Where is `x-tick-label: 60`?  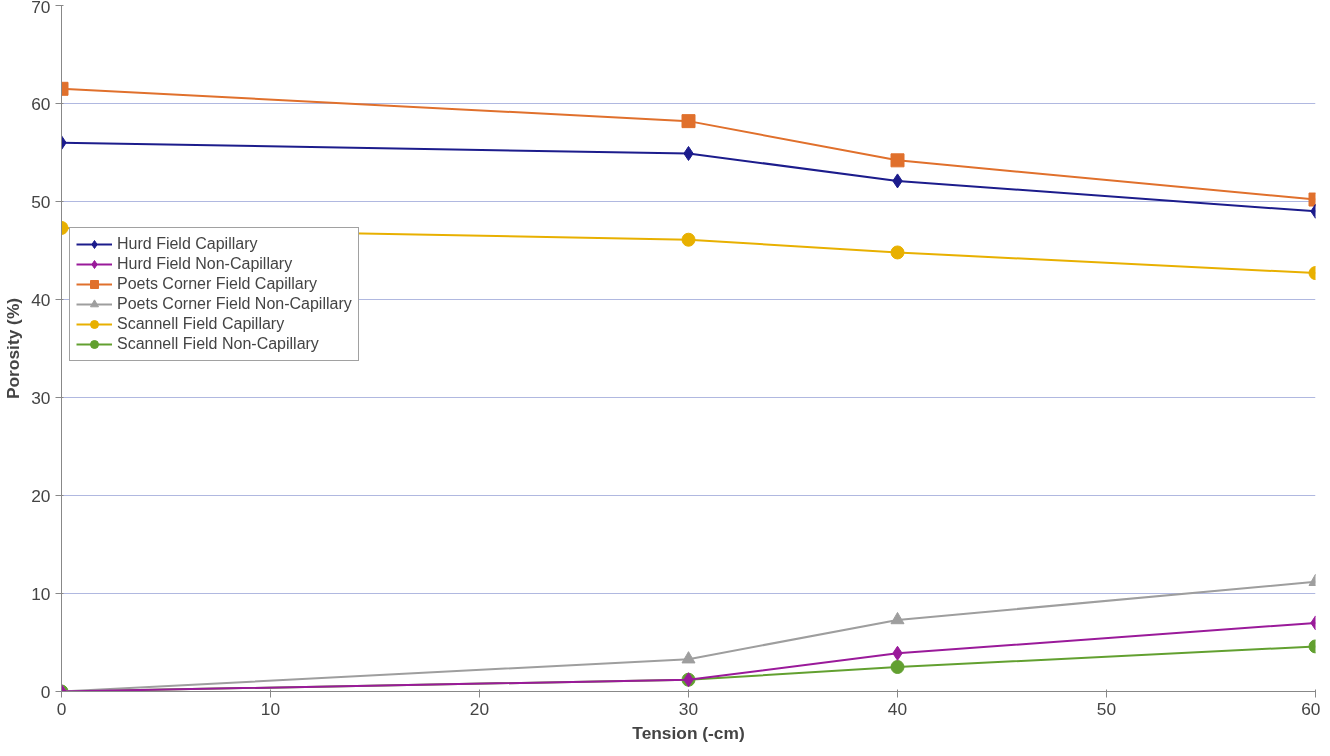 x-tick-label: 60 is located at coordinates (1311, 708).